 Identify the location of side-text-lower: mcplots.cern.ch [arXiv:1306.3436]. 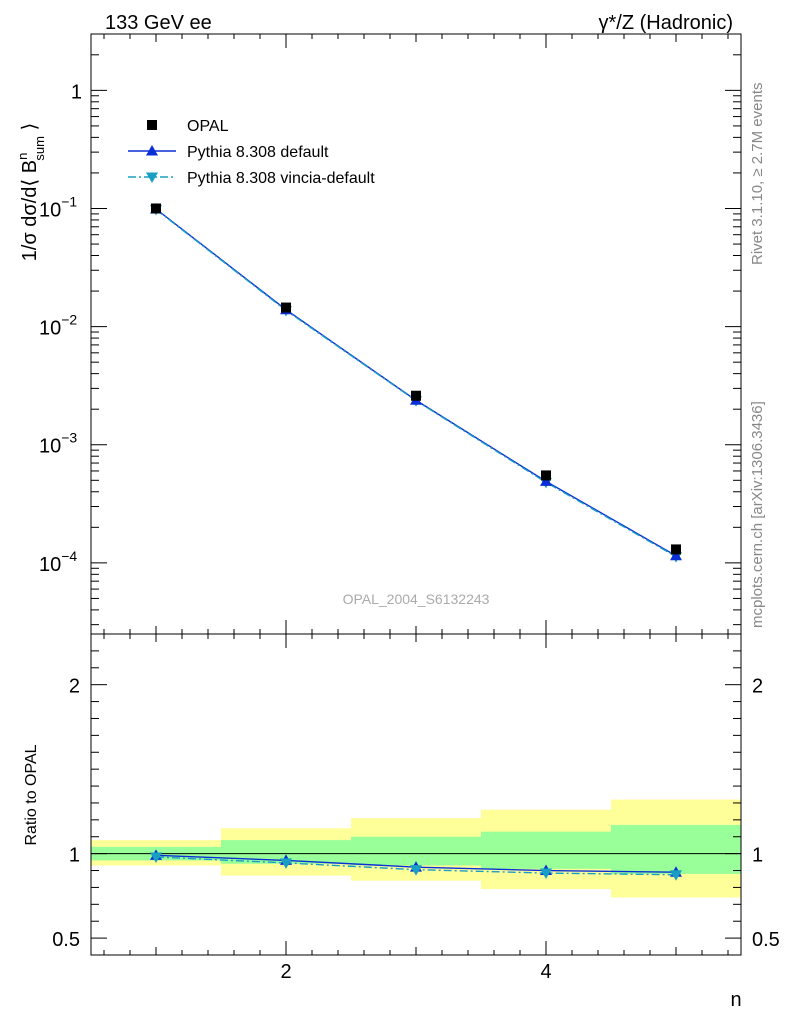
(757, 514).